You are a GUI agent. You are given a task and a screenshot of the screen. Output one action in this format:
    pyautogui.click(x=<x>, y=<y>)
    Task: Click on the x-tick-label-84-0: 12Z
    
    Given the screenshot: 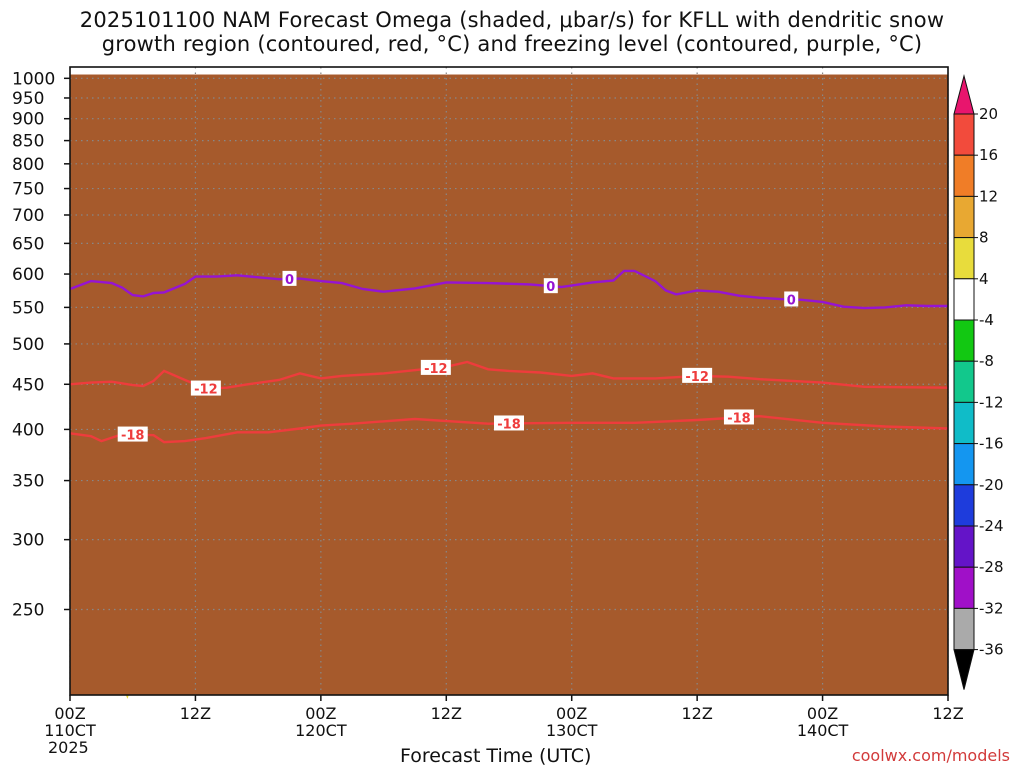 What is the action you would take?
    pyautogui.click(x=947, y=713)
    